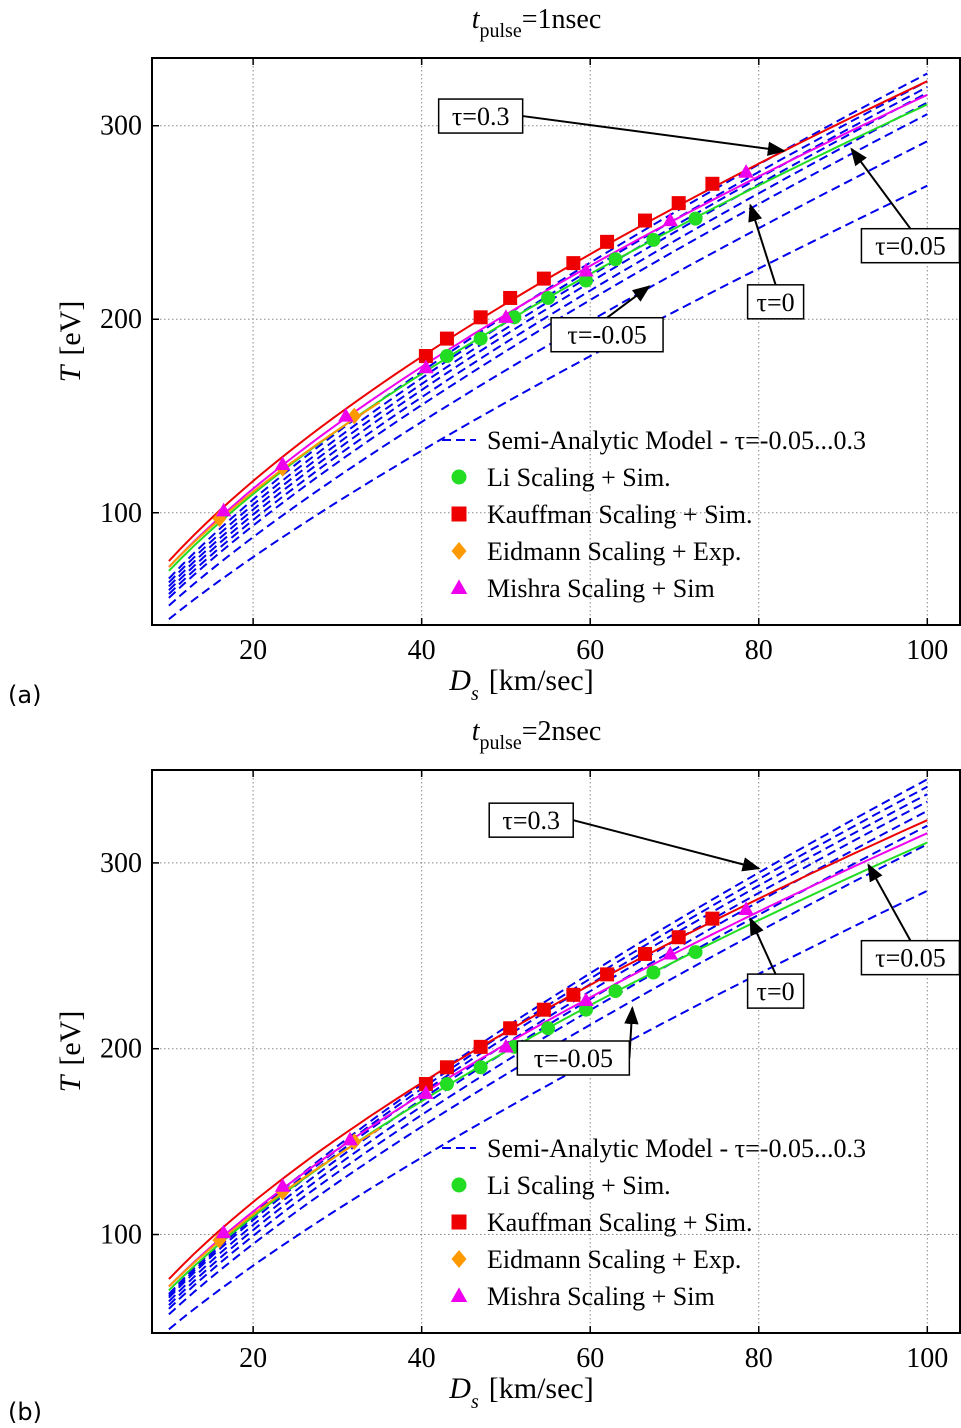 This screenshot has width=961, height=1428. I want to click on x-axis-label: Ds [km/sec], so click(520, 684).